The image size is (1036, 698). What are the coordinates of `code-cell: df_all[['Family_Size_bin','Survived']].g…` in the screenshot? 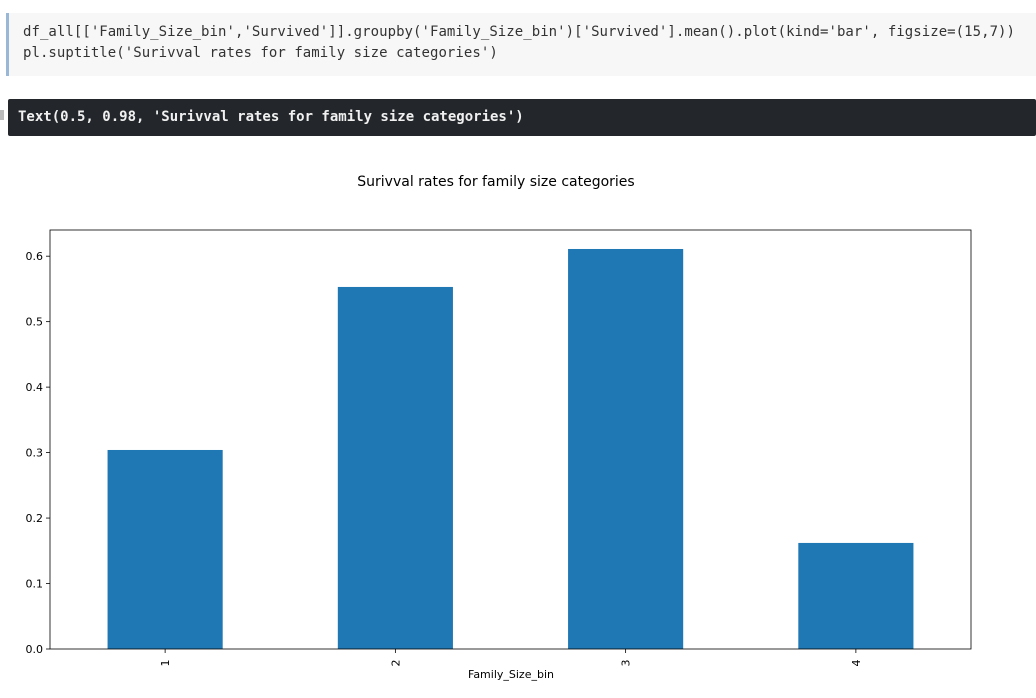 It's located at (521, 44).